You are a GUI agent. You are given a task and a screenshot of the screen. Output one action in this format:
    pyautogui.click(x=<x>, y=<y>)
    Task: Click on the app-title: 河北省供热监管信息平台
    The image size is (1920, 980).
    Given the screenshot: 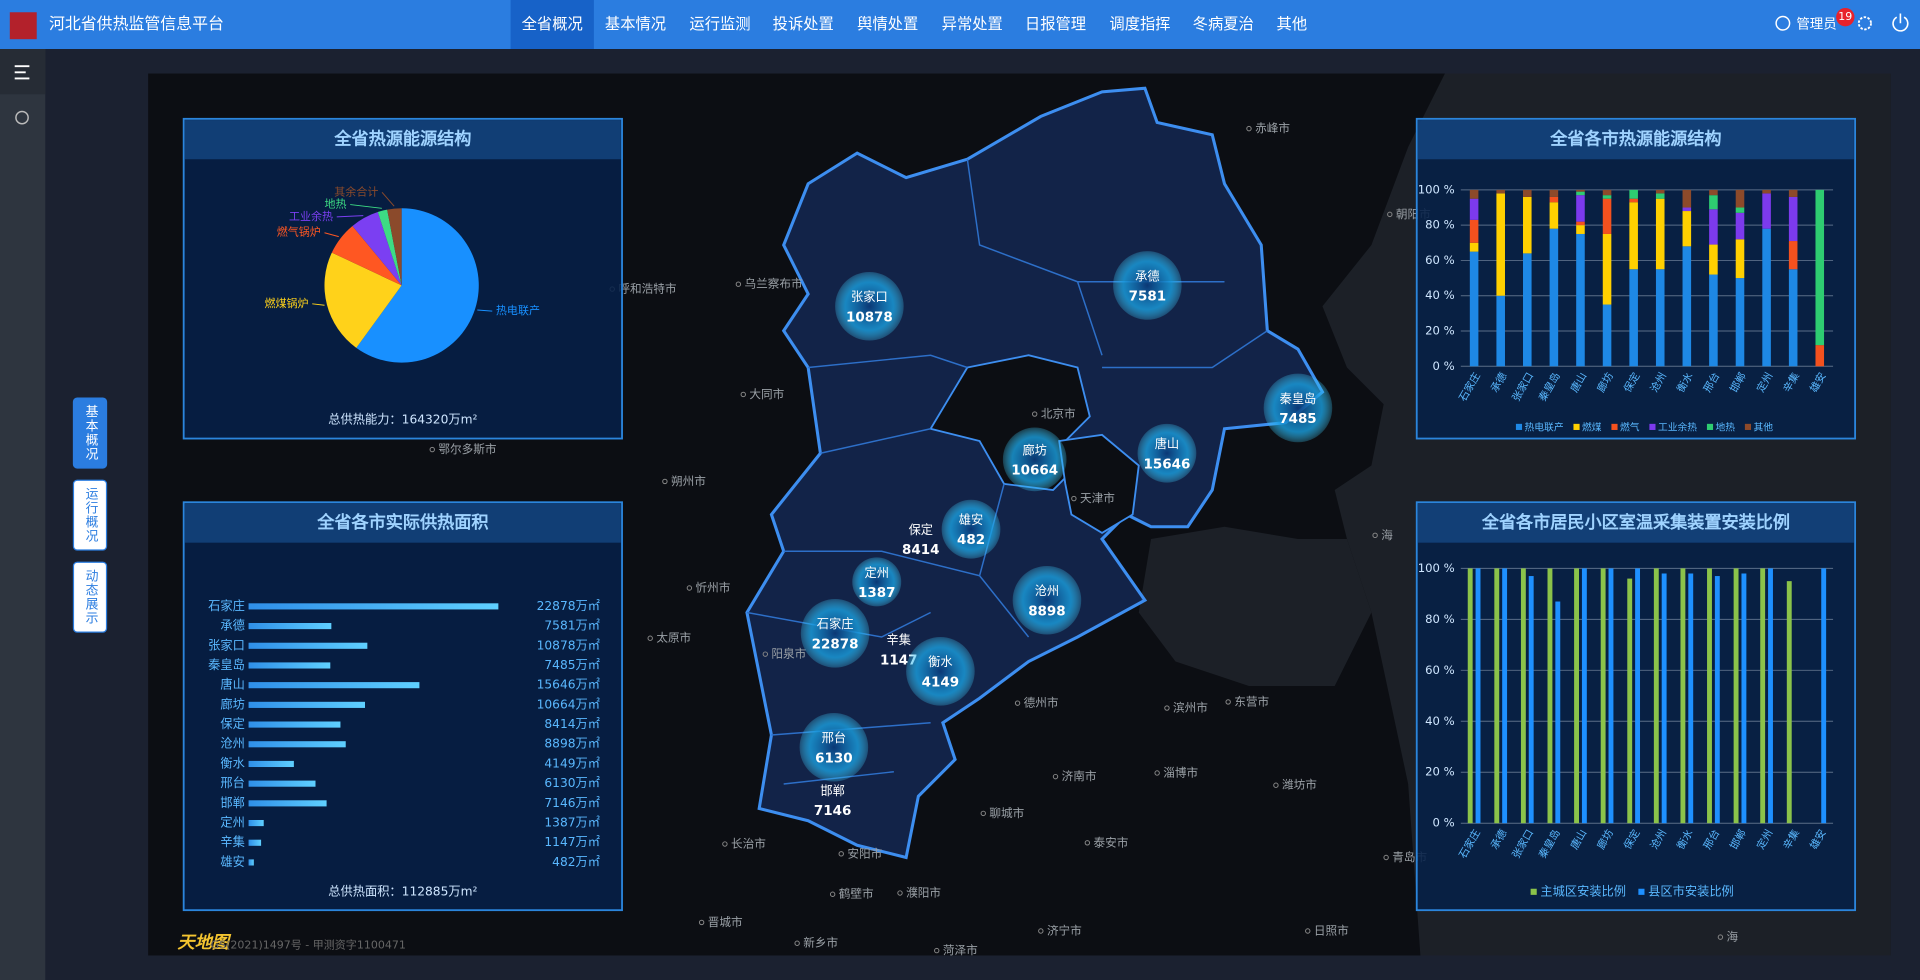 What is the action you would take?
    pyautogui.click(x=136, y=23)
    